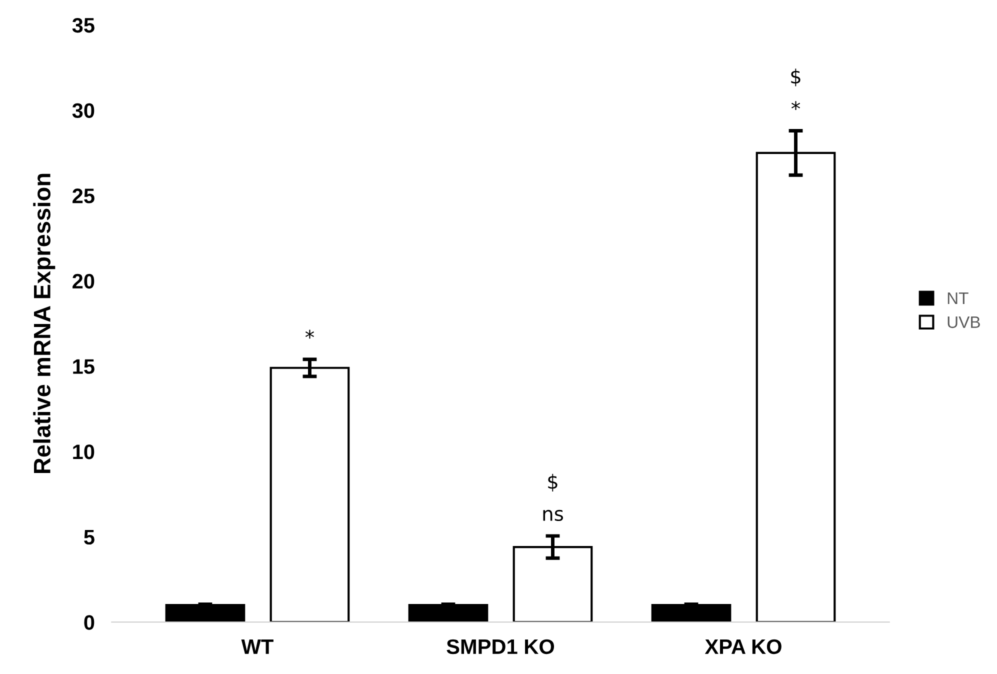 This screenshot has height=674, width=997. I want to click on legend-label: NT, so click(958, 298).